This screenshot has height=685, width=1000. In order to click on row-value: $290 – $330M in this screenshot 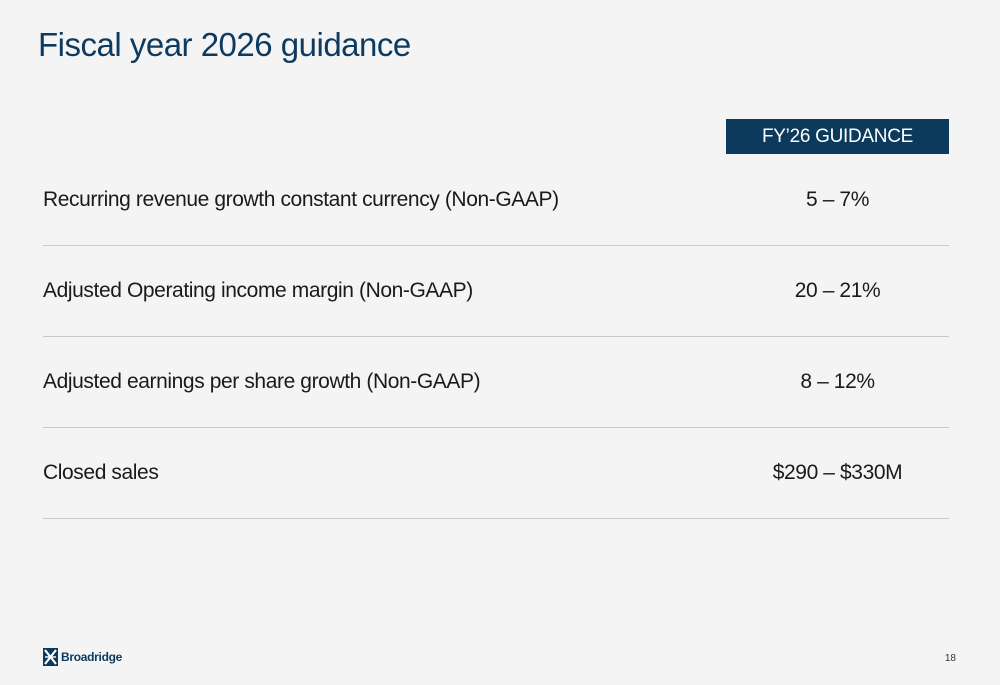, I will do `click(837, 472)`.